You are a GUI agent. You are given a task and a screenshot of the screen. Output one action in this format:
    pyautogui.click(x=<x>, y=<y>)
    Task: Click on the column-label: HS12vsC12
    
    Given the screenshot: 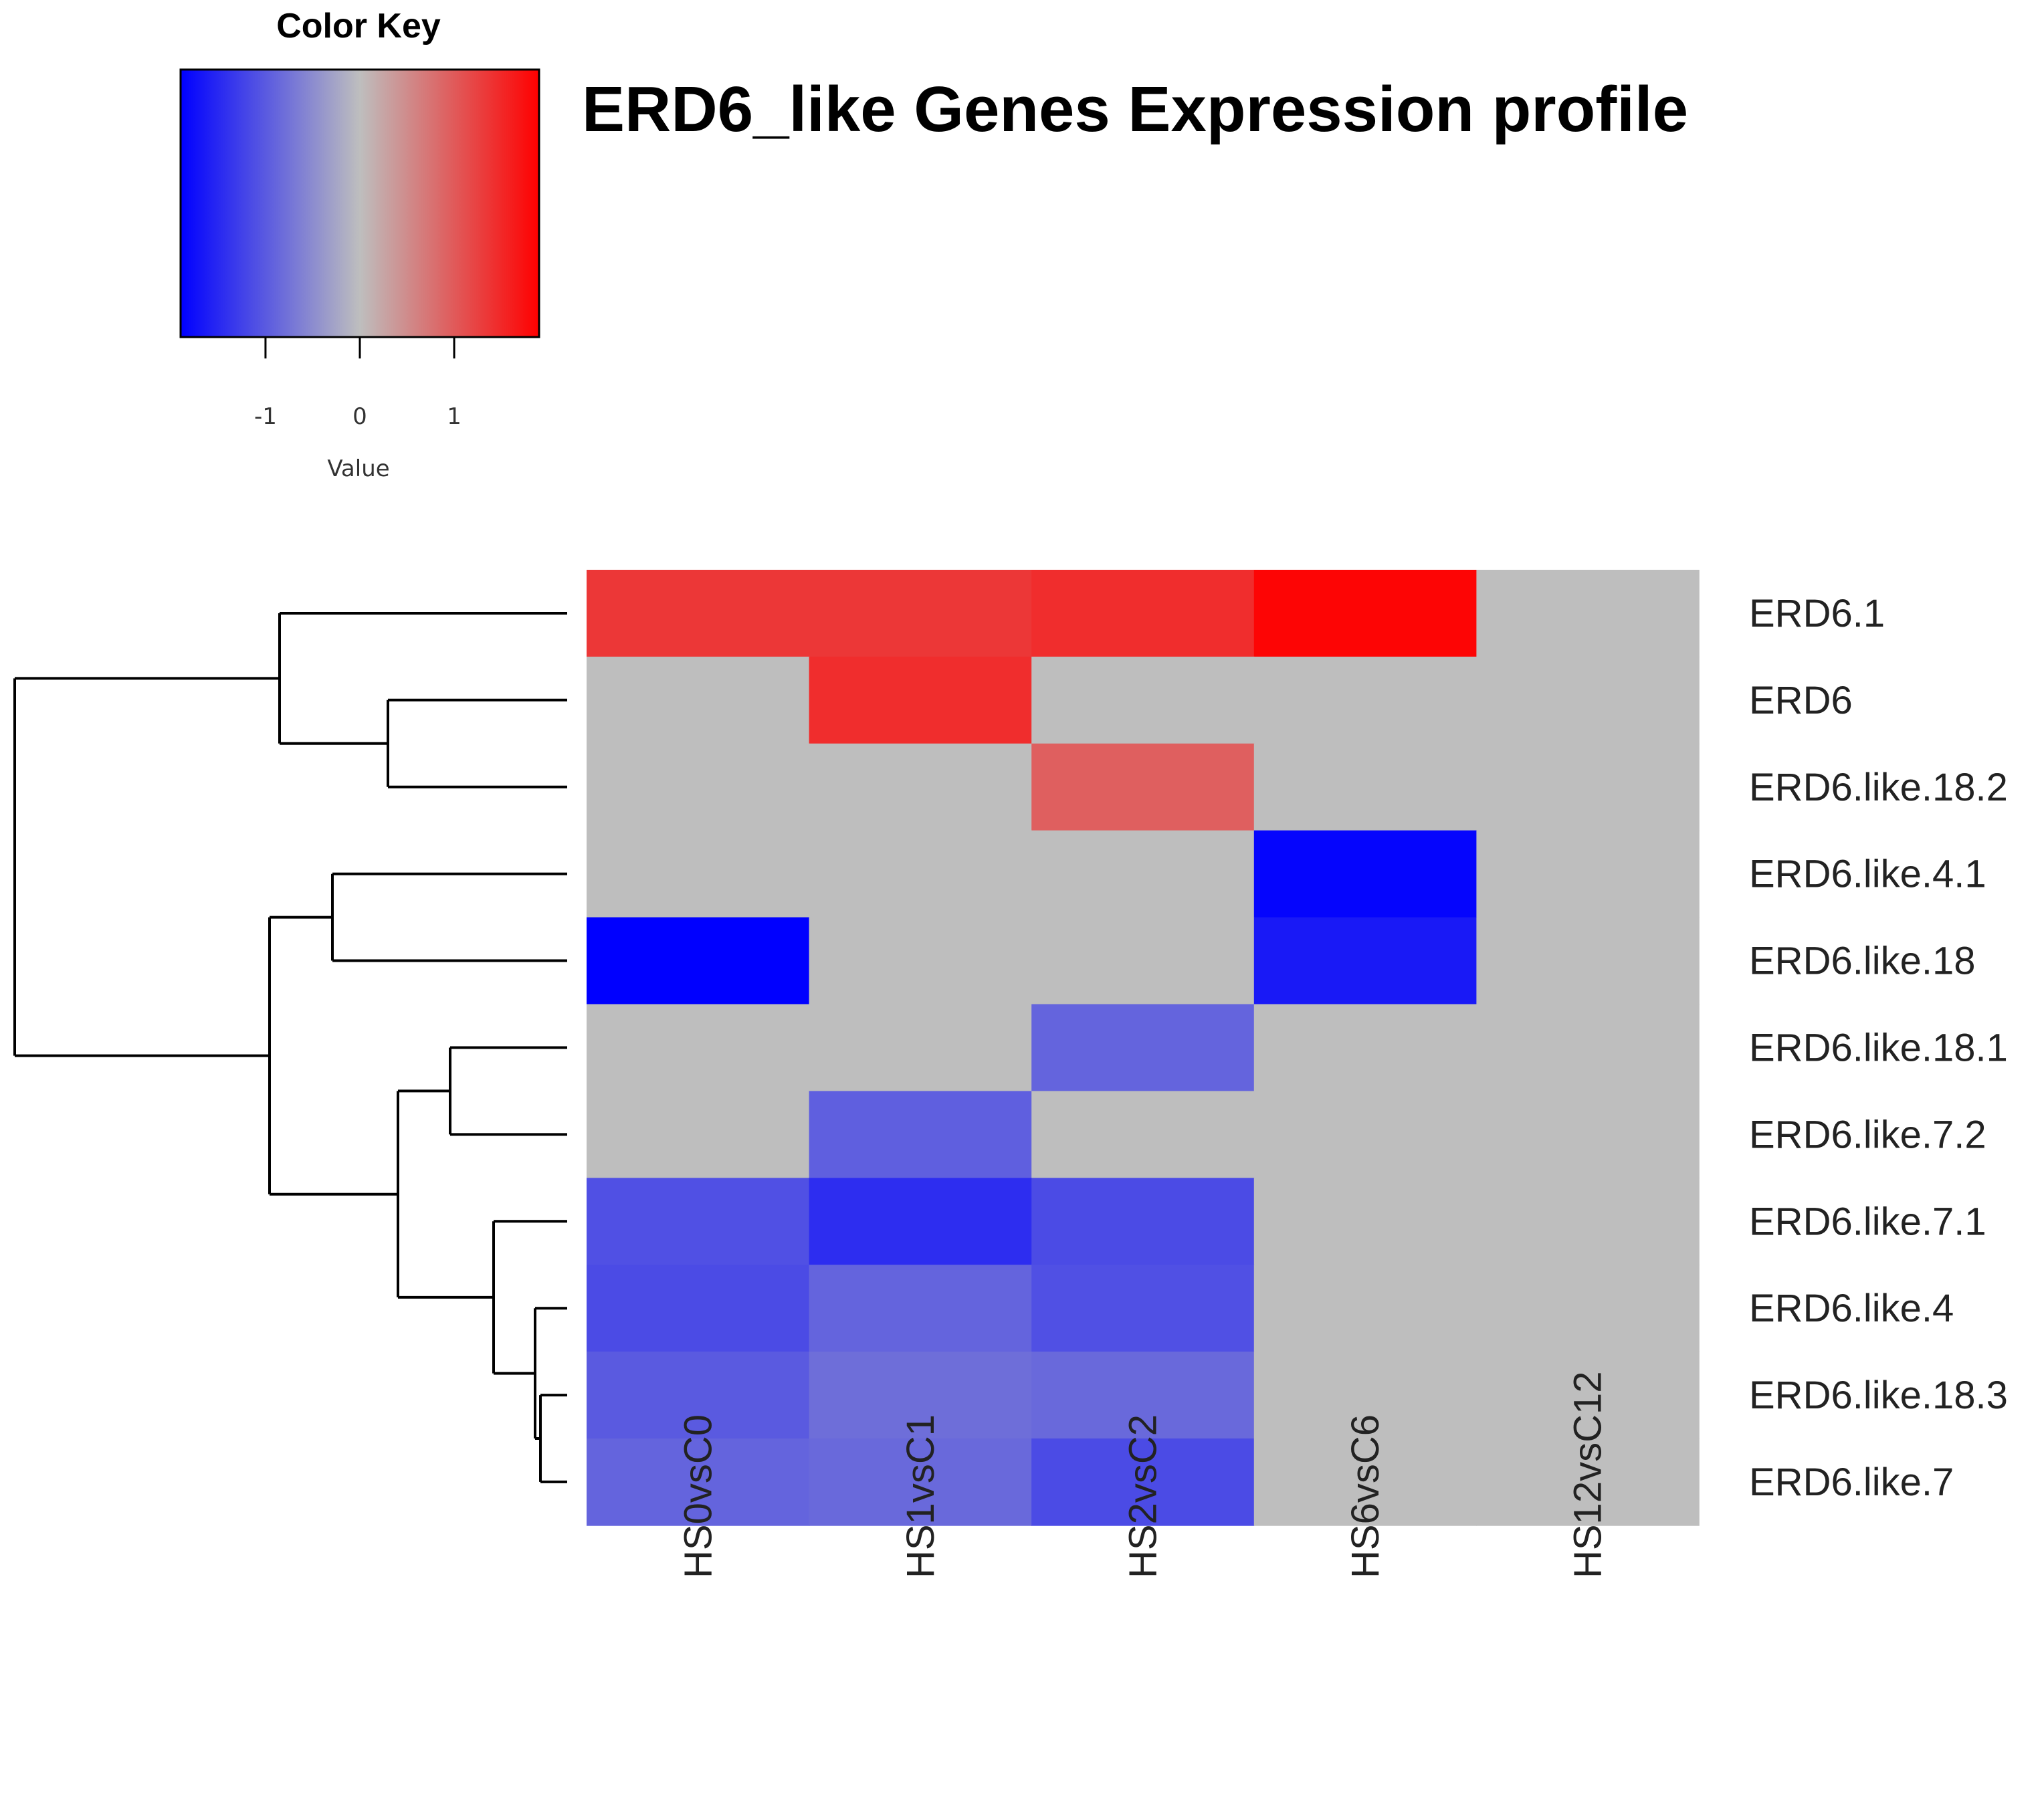 What is the action you would take?
    pyautogui.click(x=1588, y=1475)
    